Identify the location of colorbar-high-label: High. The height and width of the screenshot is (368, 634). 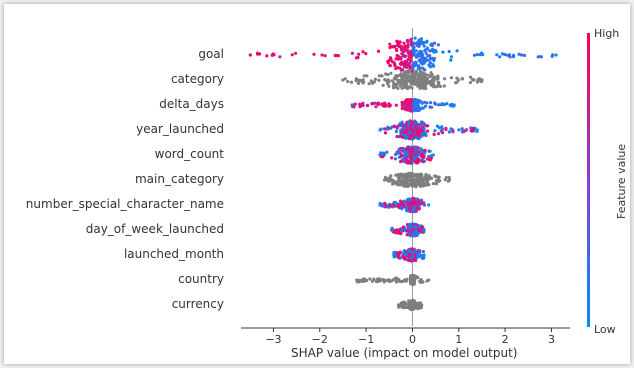
(607, 33).